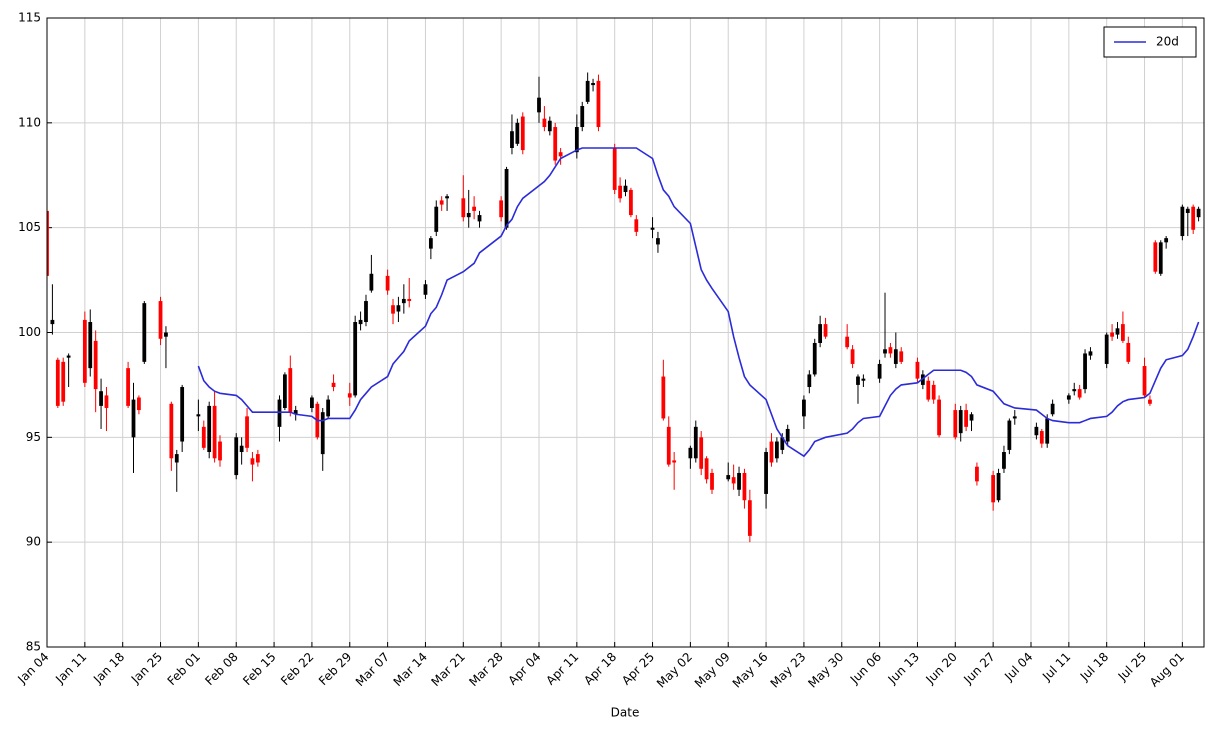 This screenshot has width=1222, height=740. What do you see at coordinates (674, 670) in the screenshot?
I see `x-tick-label: May 02` at bounding box center [674, 670].